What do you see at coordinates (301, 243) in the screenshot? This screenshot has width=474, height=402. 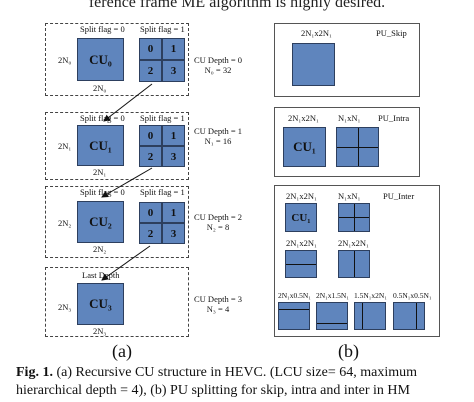 I see `pu-inter-2nxn-label: 2N₁x2N₁` at bounding box center [301, 243].